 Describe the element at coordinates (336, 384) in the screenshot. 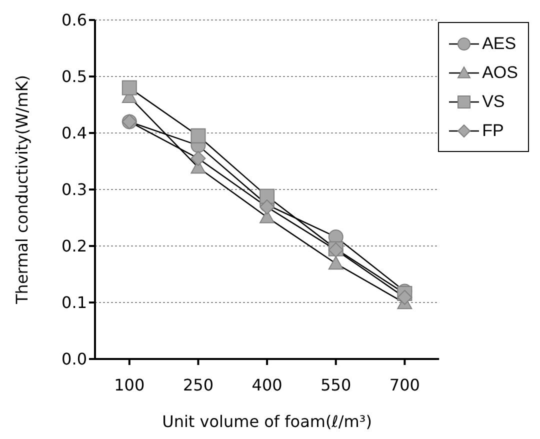

I see `x-tick-label: 550` at that location.